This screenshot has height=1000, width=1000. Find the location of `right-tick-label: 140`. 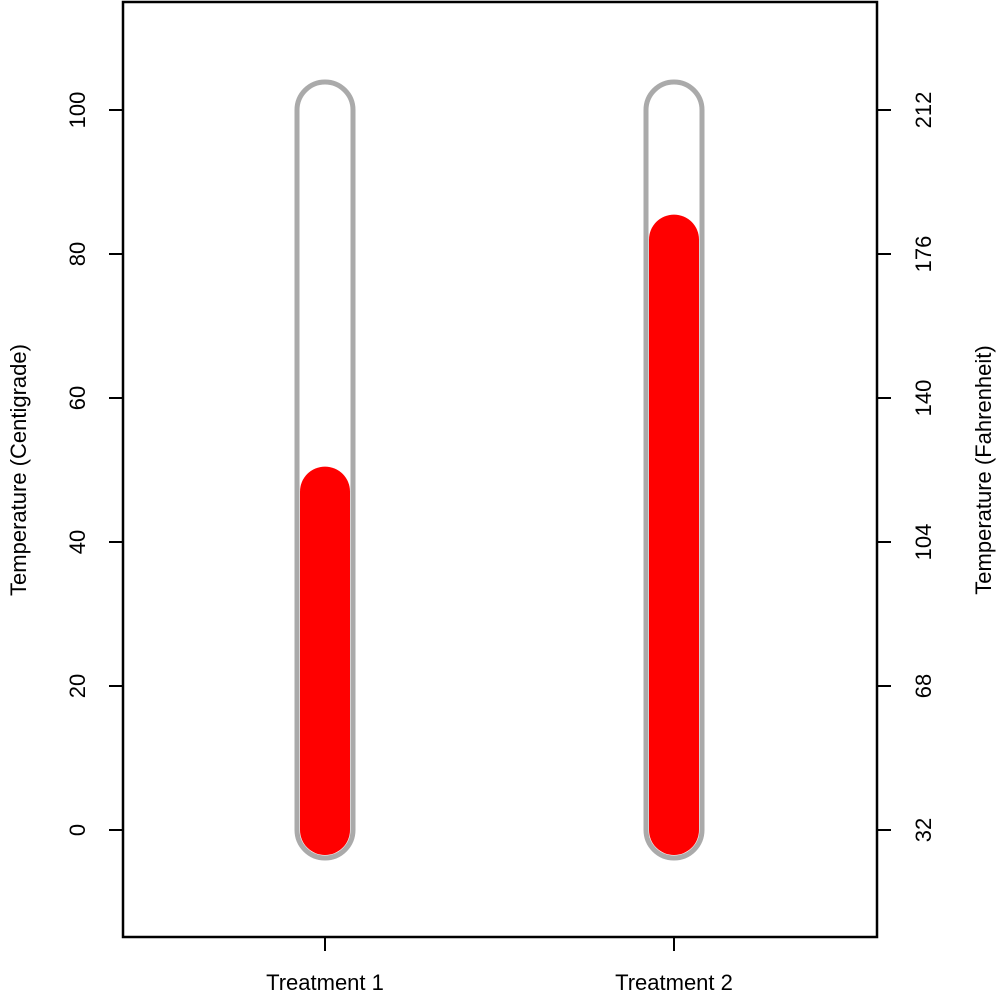

right-tick-label: 140 is located at coordinates (923, 398).